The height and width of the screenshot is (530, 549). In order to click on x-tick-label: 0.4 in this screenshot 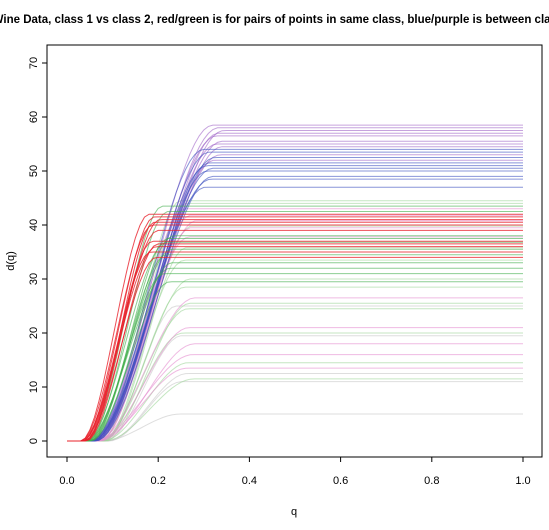, I will do `click(249, 481)`.